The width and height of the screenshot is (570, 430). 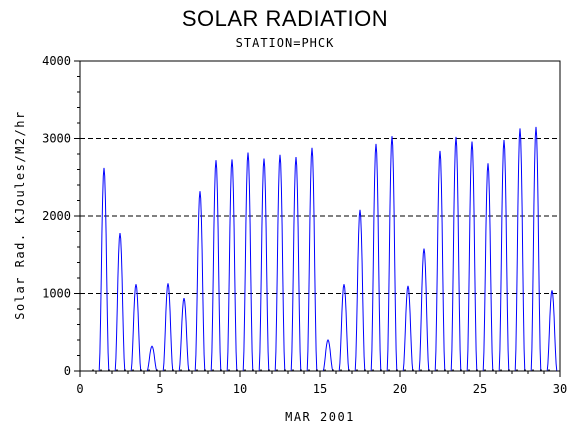 What do you see at coordinates (320, 389) in the screenshot?
I see `x-tick-label: 15` at bounding box center [320, 389].